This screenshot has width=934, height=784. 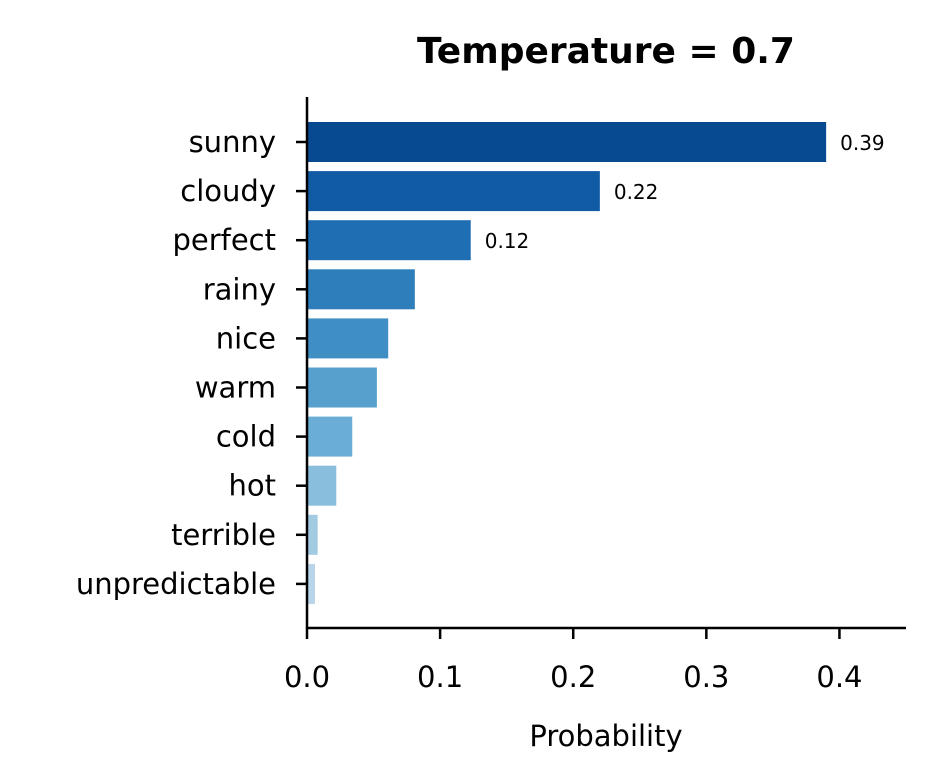 What do you see at coordinates (246, 338) in the screenshot?
I see `y-tick-label: nice` at bounding box center [246, 338].